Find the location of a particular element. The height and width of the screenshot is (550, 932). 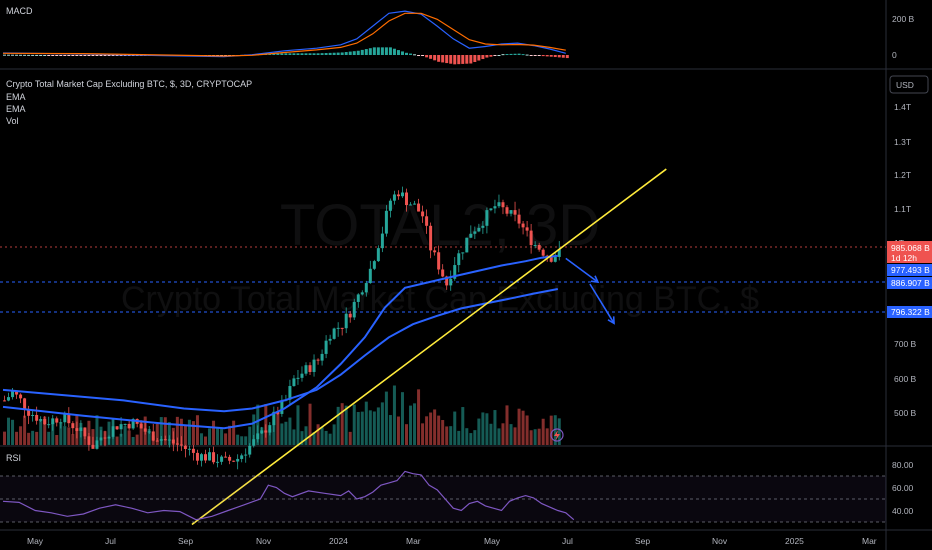

legend-vol: Vol is located at coordinates (12, 121).